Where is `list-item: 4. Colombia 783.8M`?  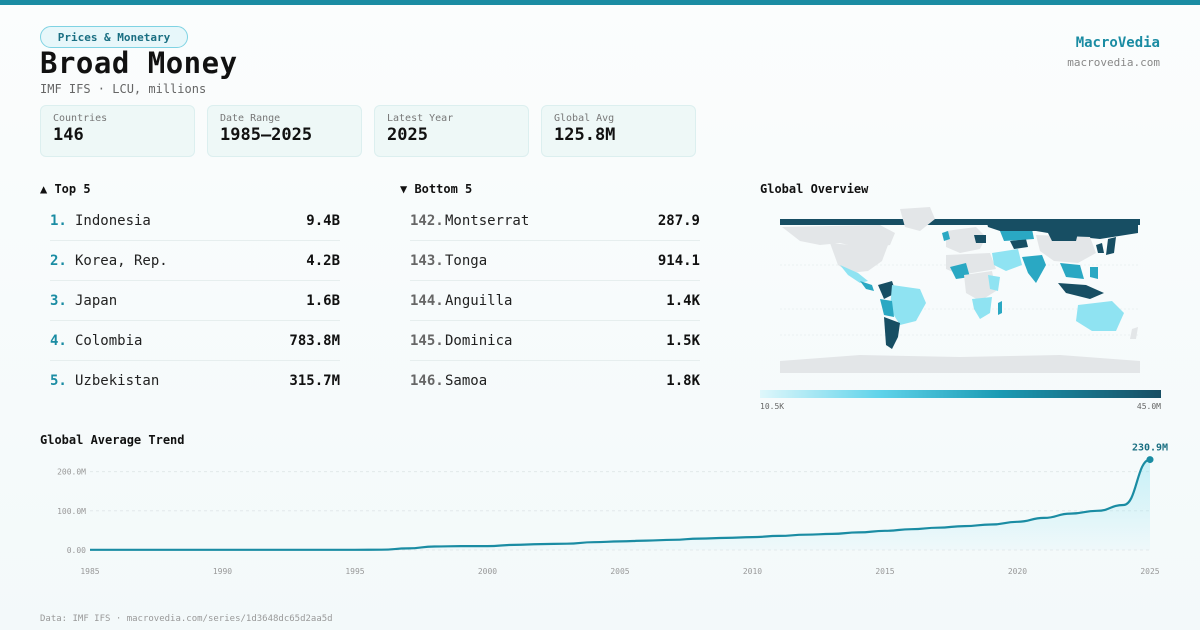
list-item: 4. Colombia 783.8M is located at coordinates (195, 341).